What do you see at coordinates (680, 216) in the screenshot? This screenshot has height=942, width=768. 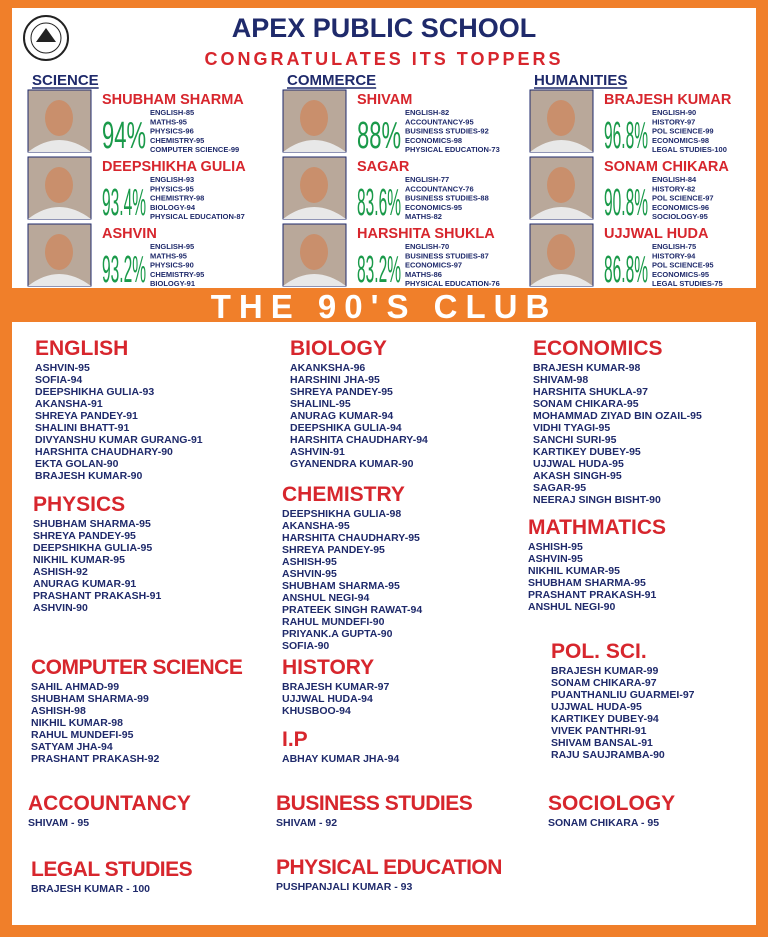 I see `subject-mark: SOCIOLOGY-95` at bounding box center [680, 216].